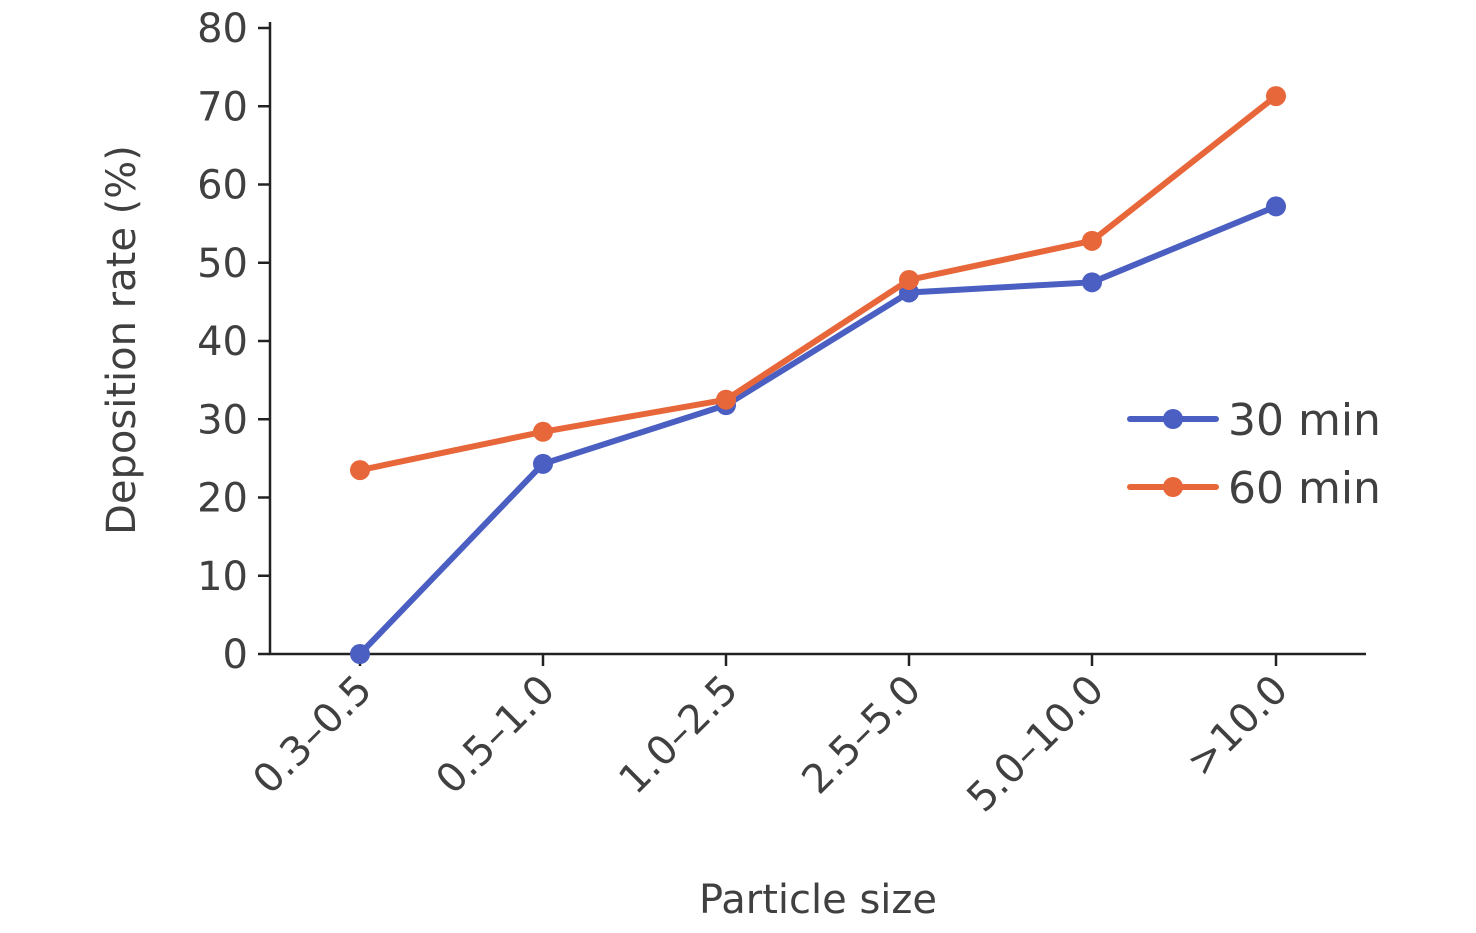 Image resolution: width=1476 pixels, height=933 pixels. Describe the element at coordinates (222, 577) in the screenshot. I see `y-tick-label: 10` at that location.